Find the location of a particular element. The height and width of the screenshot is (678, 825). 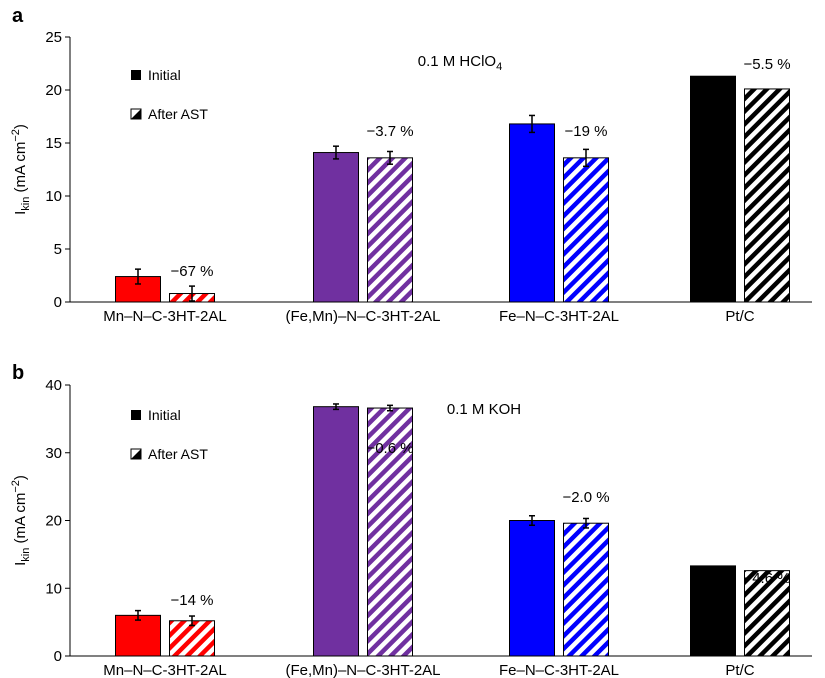

change-label: −67 % is located at coordinates (192, 271).